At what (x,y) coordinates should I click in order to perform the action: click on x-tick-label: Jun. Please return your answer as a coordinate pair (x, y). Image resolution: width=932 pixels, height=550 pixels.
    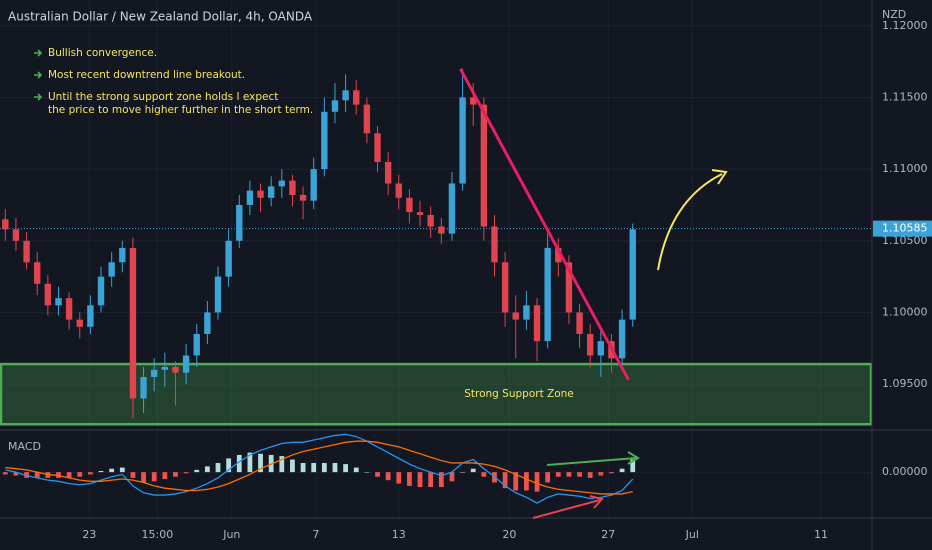
    Looking at the image, I should click on (231, 534).